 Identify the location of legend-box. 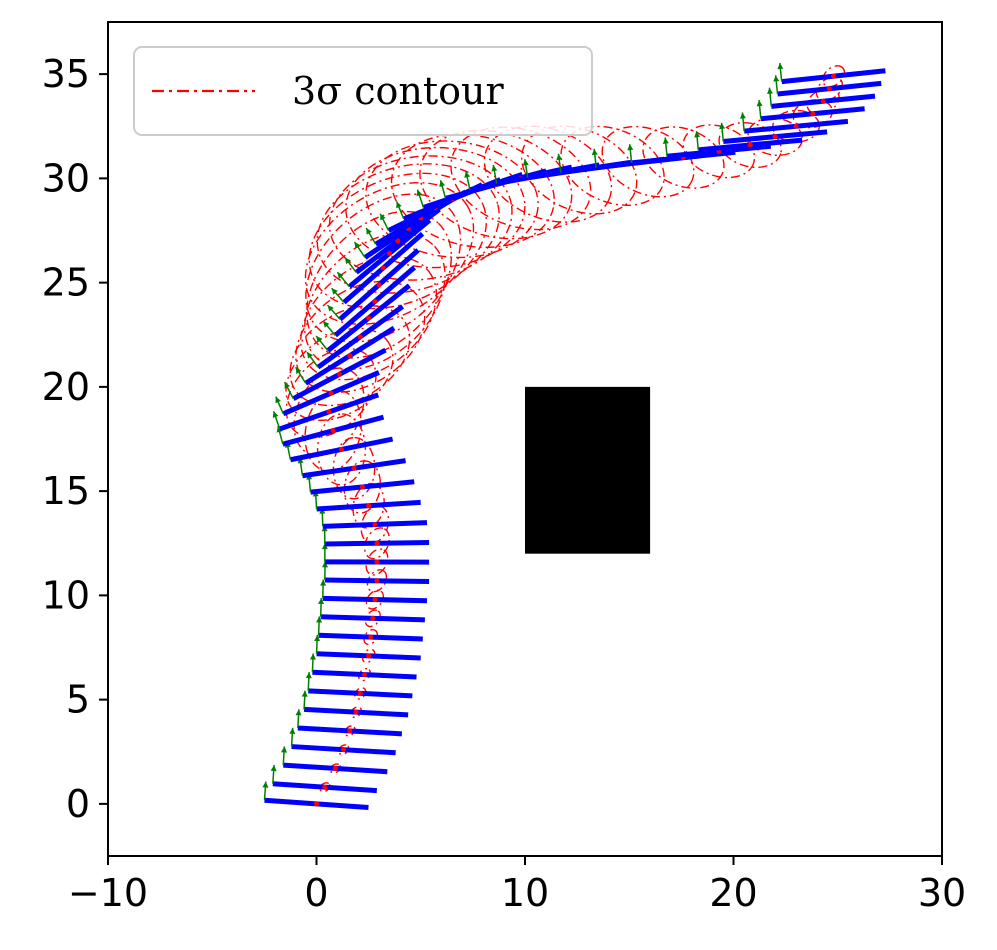
(363, 91).